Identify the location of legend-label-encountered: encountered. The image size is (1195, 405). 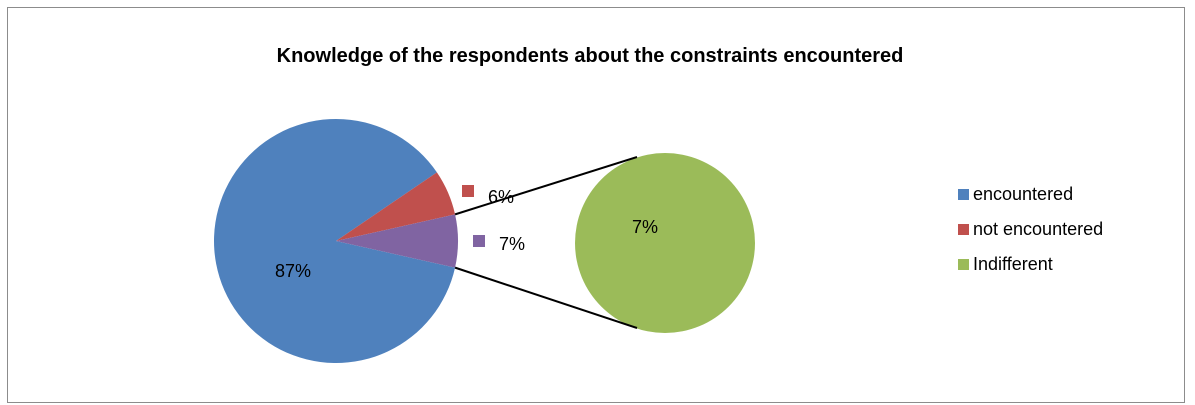
(1023, 194).